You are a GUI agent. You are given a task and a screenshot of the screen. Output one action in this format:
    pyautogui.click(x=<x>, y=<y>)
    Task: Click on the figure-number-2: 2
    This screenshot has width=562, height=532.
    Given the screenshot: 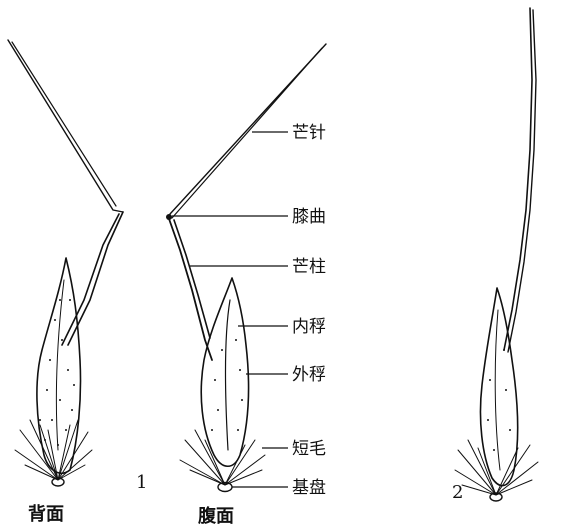 What is the action you would take?
    pyautogui.click(x=457, y=492)
    